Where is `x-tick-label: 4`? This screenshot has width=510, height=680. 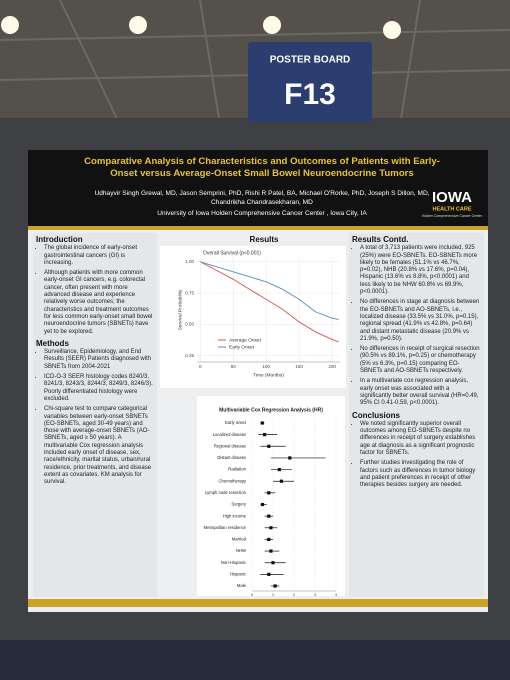 x-tick-label: 4 is located at coordinates (336, 594).